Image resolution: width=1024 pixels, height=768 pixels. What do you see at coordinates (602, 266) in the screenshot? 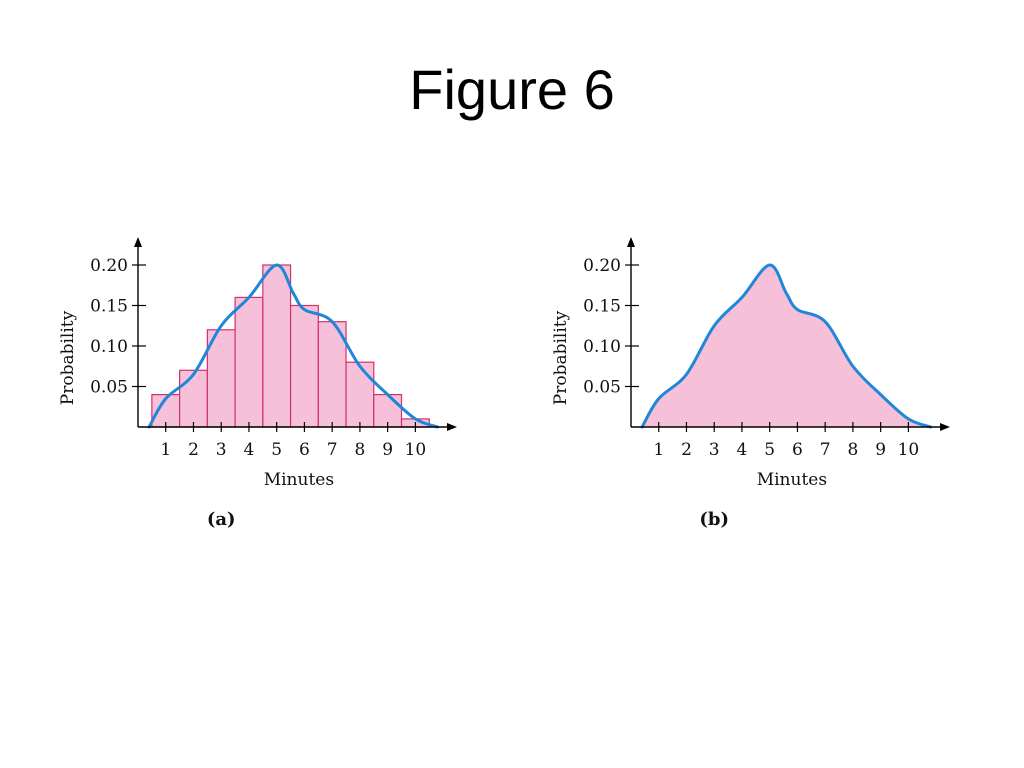
I see `b-y-tick-label: 0.20` at bounding box center [602, 266].